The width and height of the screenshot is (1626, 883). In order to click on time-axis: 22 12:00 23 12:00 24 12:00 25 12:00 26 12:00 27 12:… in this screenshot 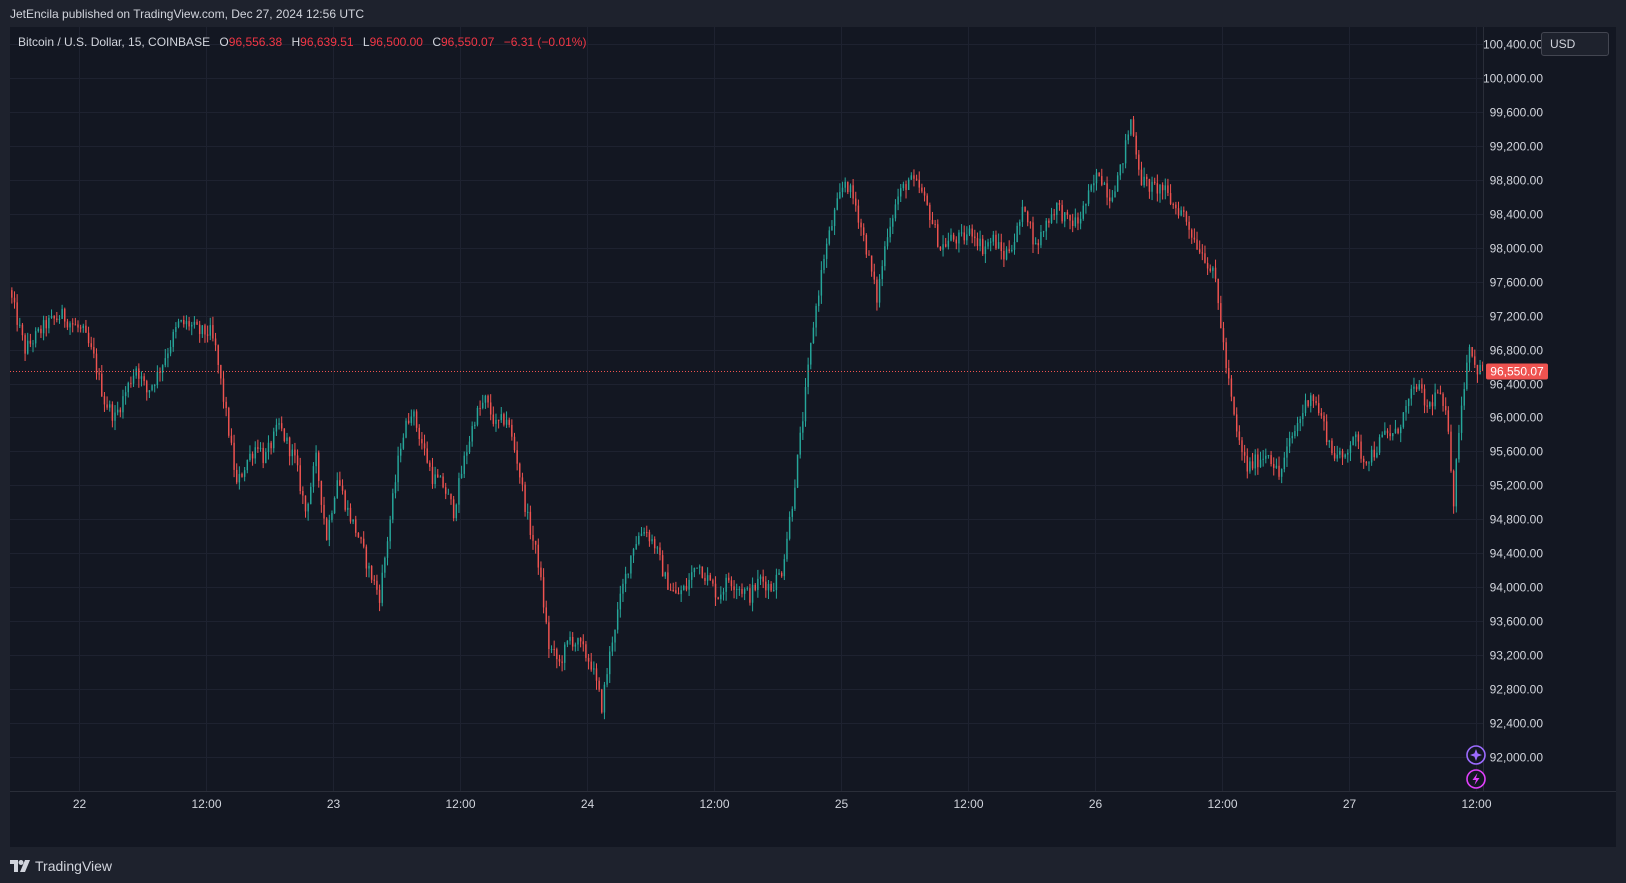, I will do `click(782, 804)`.